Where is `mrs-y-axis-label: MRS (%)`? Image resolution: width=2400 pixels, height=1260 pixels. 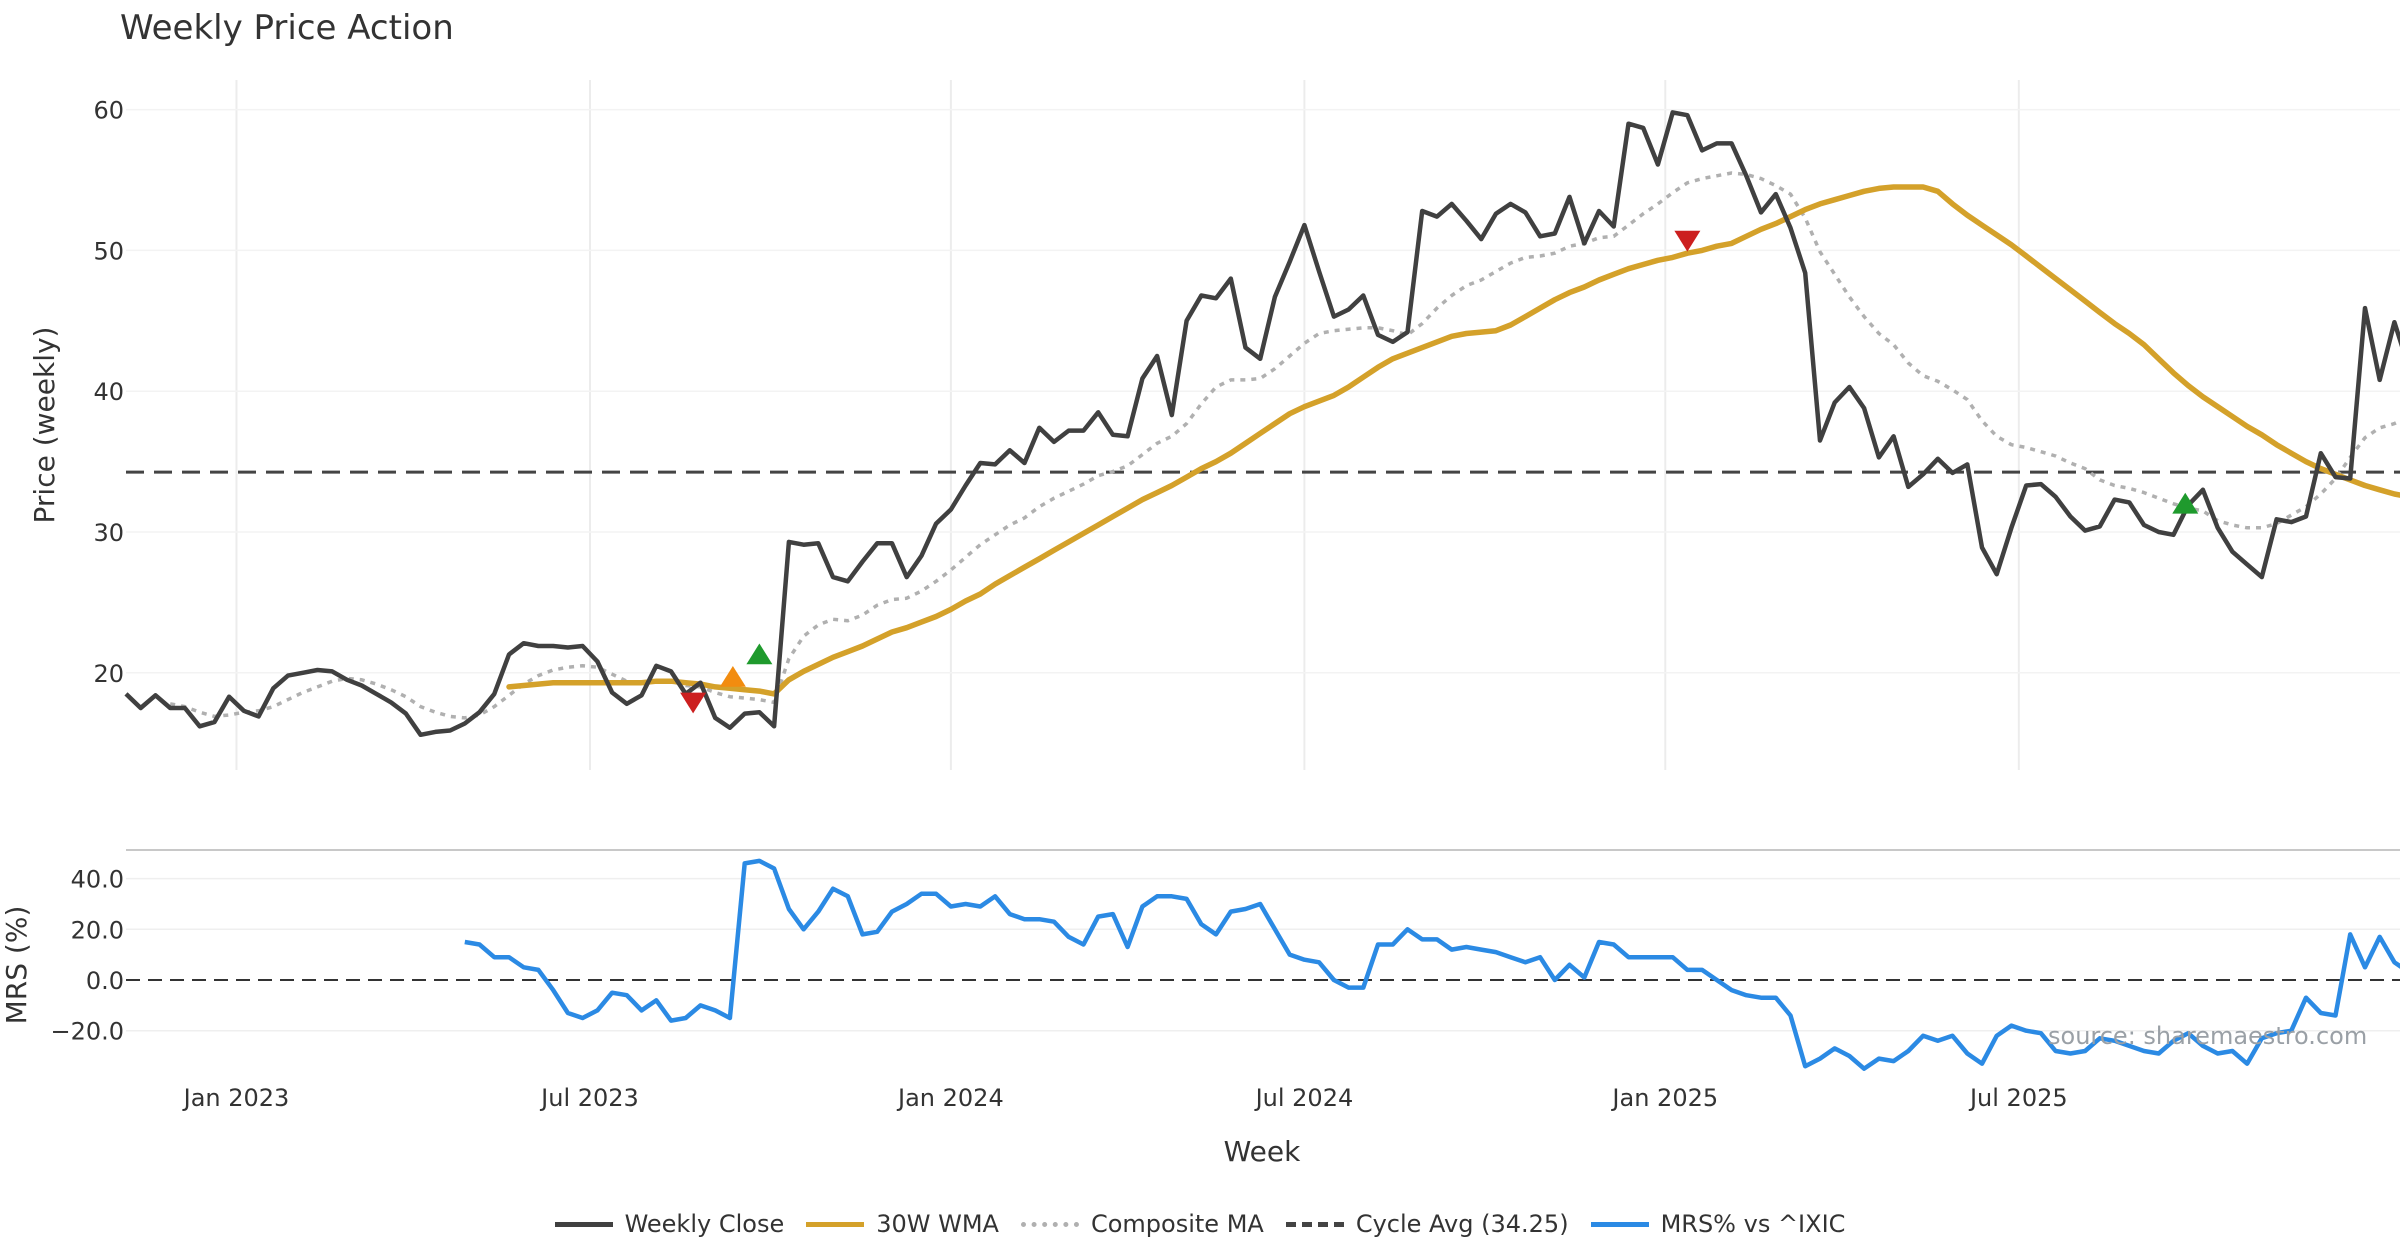 mrs-y-axis-label: MRS (%) is located at coordinates (16, 965).